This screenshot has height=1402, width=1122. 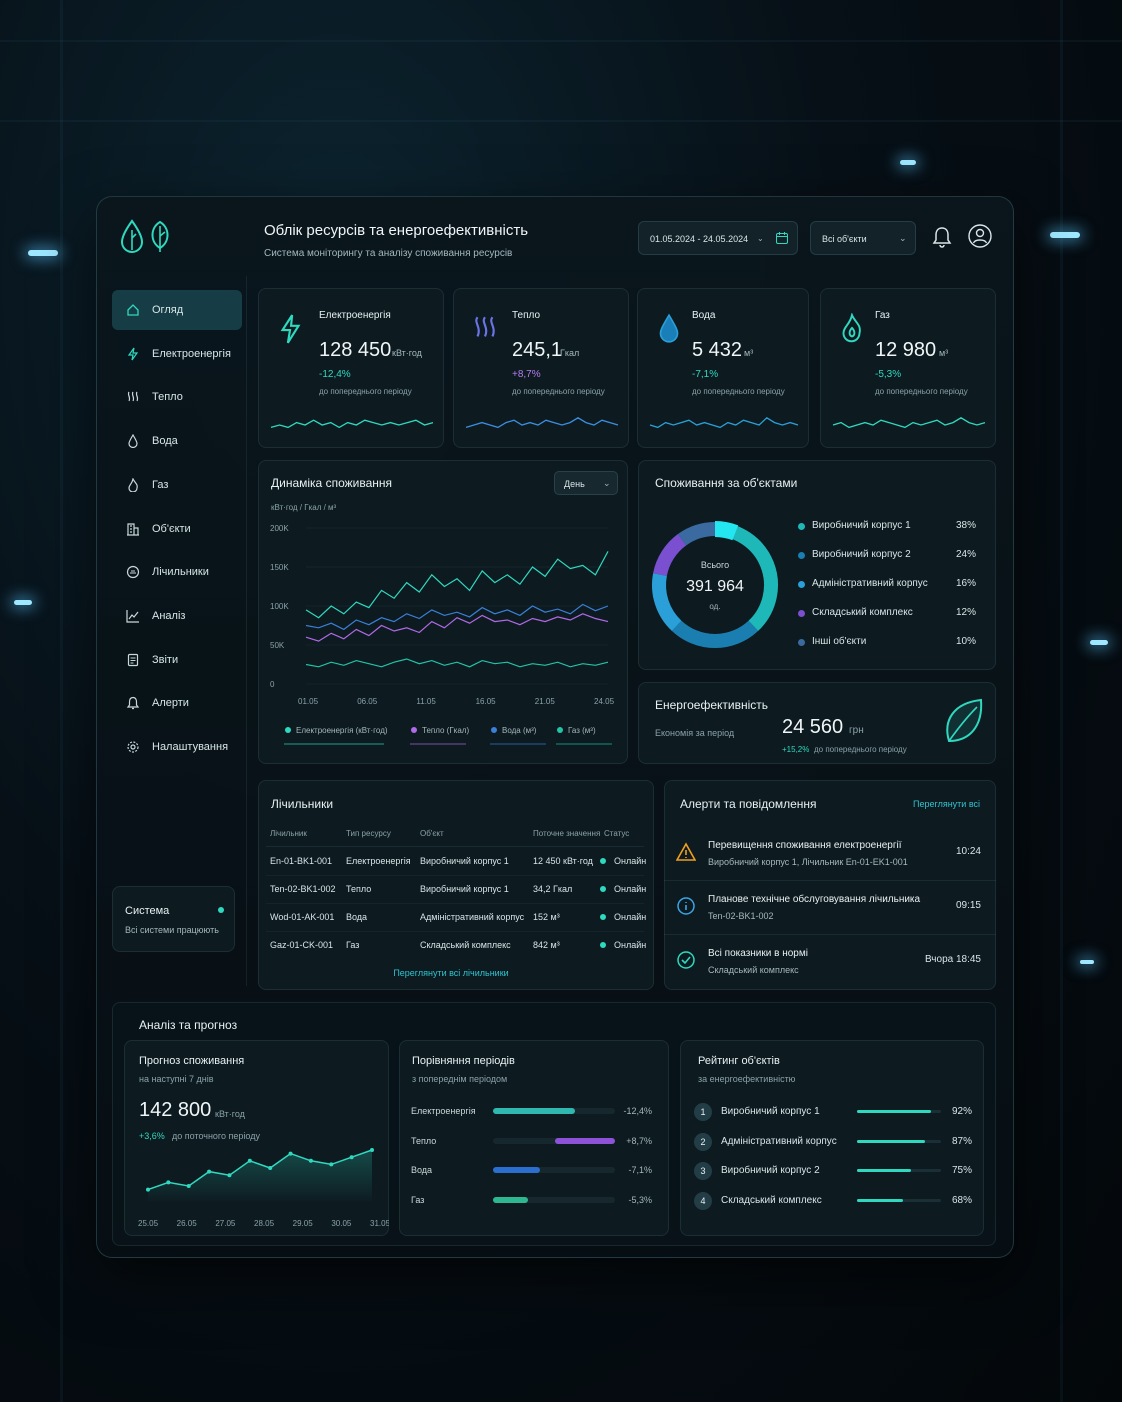 I want to click on date-range-value: 01.05.2024 - 24.05.2024, so click(x=699, y=239).